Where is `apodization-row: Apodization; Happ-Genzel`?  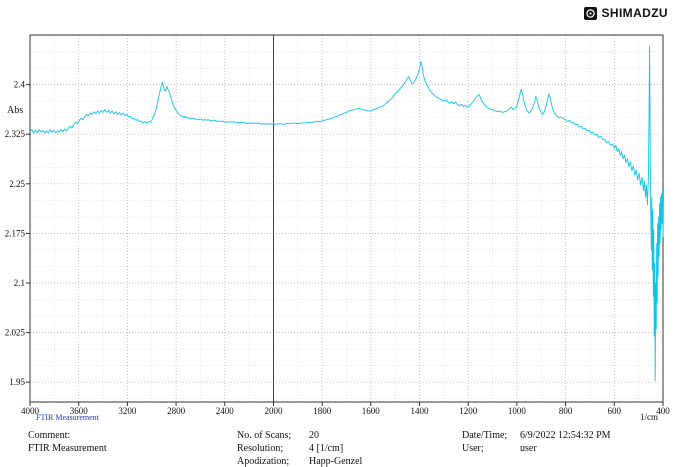
apodization-row: Apodization; Happ-Genzel is located at coordinates (299, 461).